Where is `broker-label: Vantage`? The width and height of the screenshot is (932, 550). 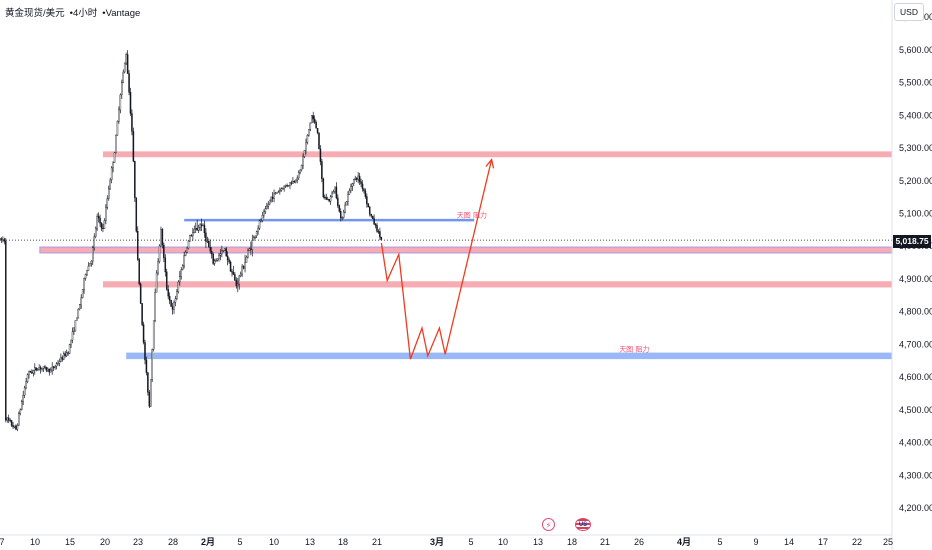
broker-label: Vantage is located at coordinates (123, 13).